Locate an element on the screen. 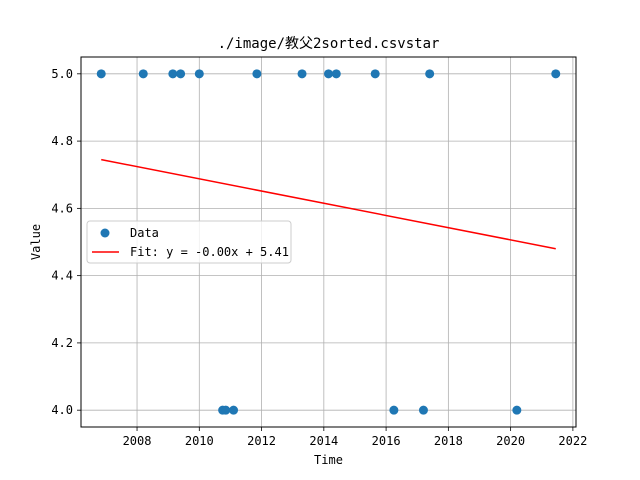  legend: Data Fit: y = -0.00x + 5.41 is located at coordinates (189, 242).